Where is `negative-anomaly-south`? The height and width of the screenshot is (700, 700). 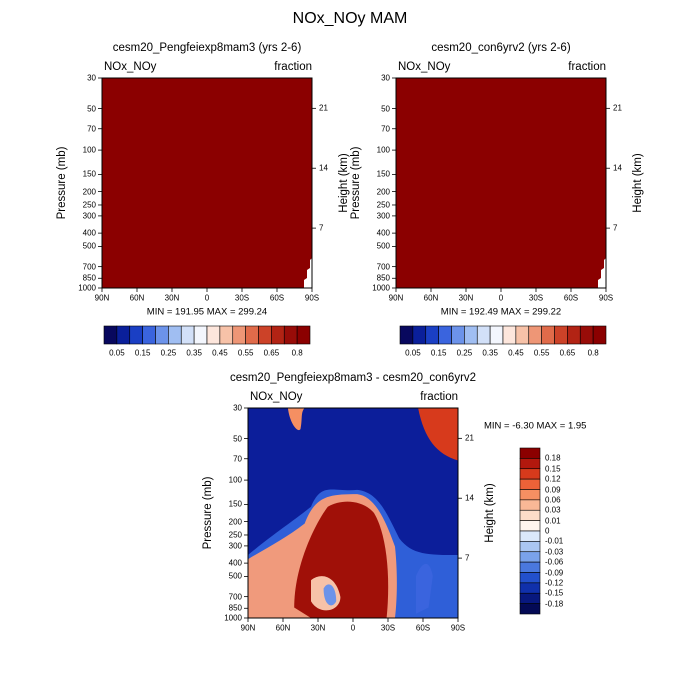
negative-anomaly-south is located at coordinates (424, 588).